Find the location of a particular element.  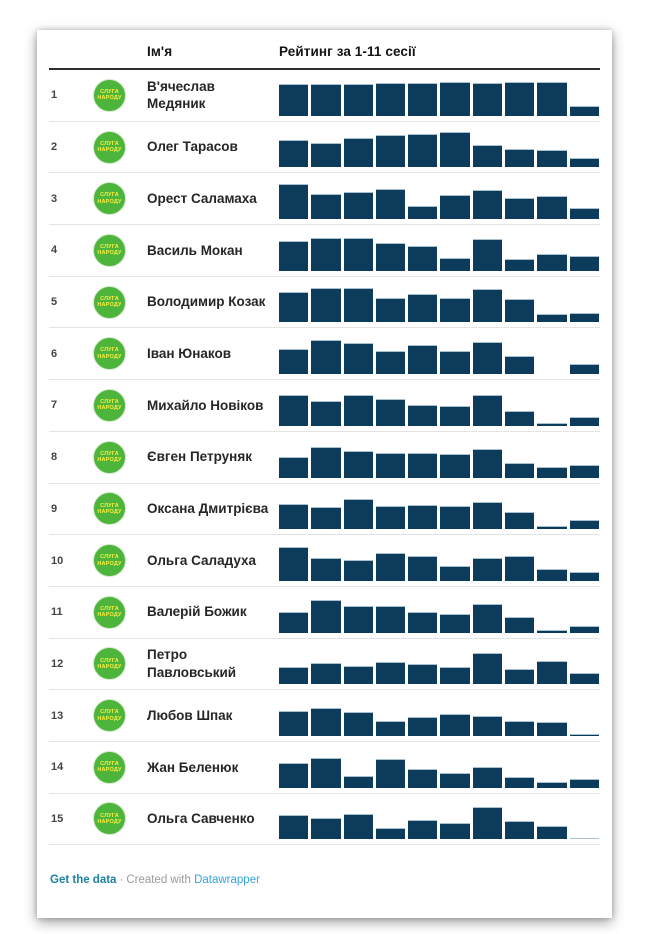

member-name: Любов Шпак is located at coordinates (190, 715).